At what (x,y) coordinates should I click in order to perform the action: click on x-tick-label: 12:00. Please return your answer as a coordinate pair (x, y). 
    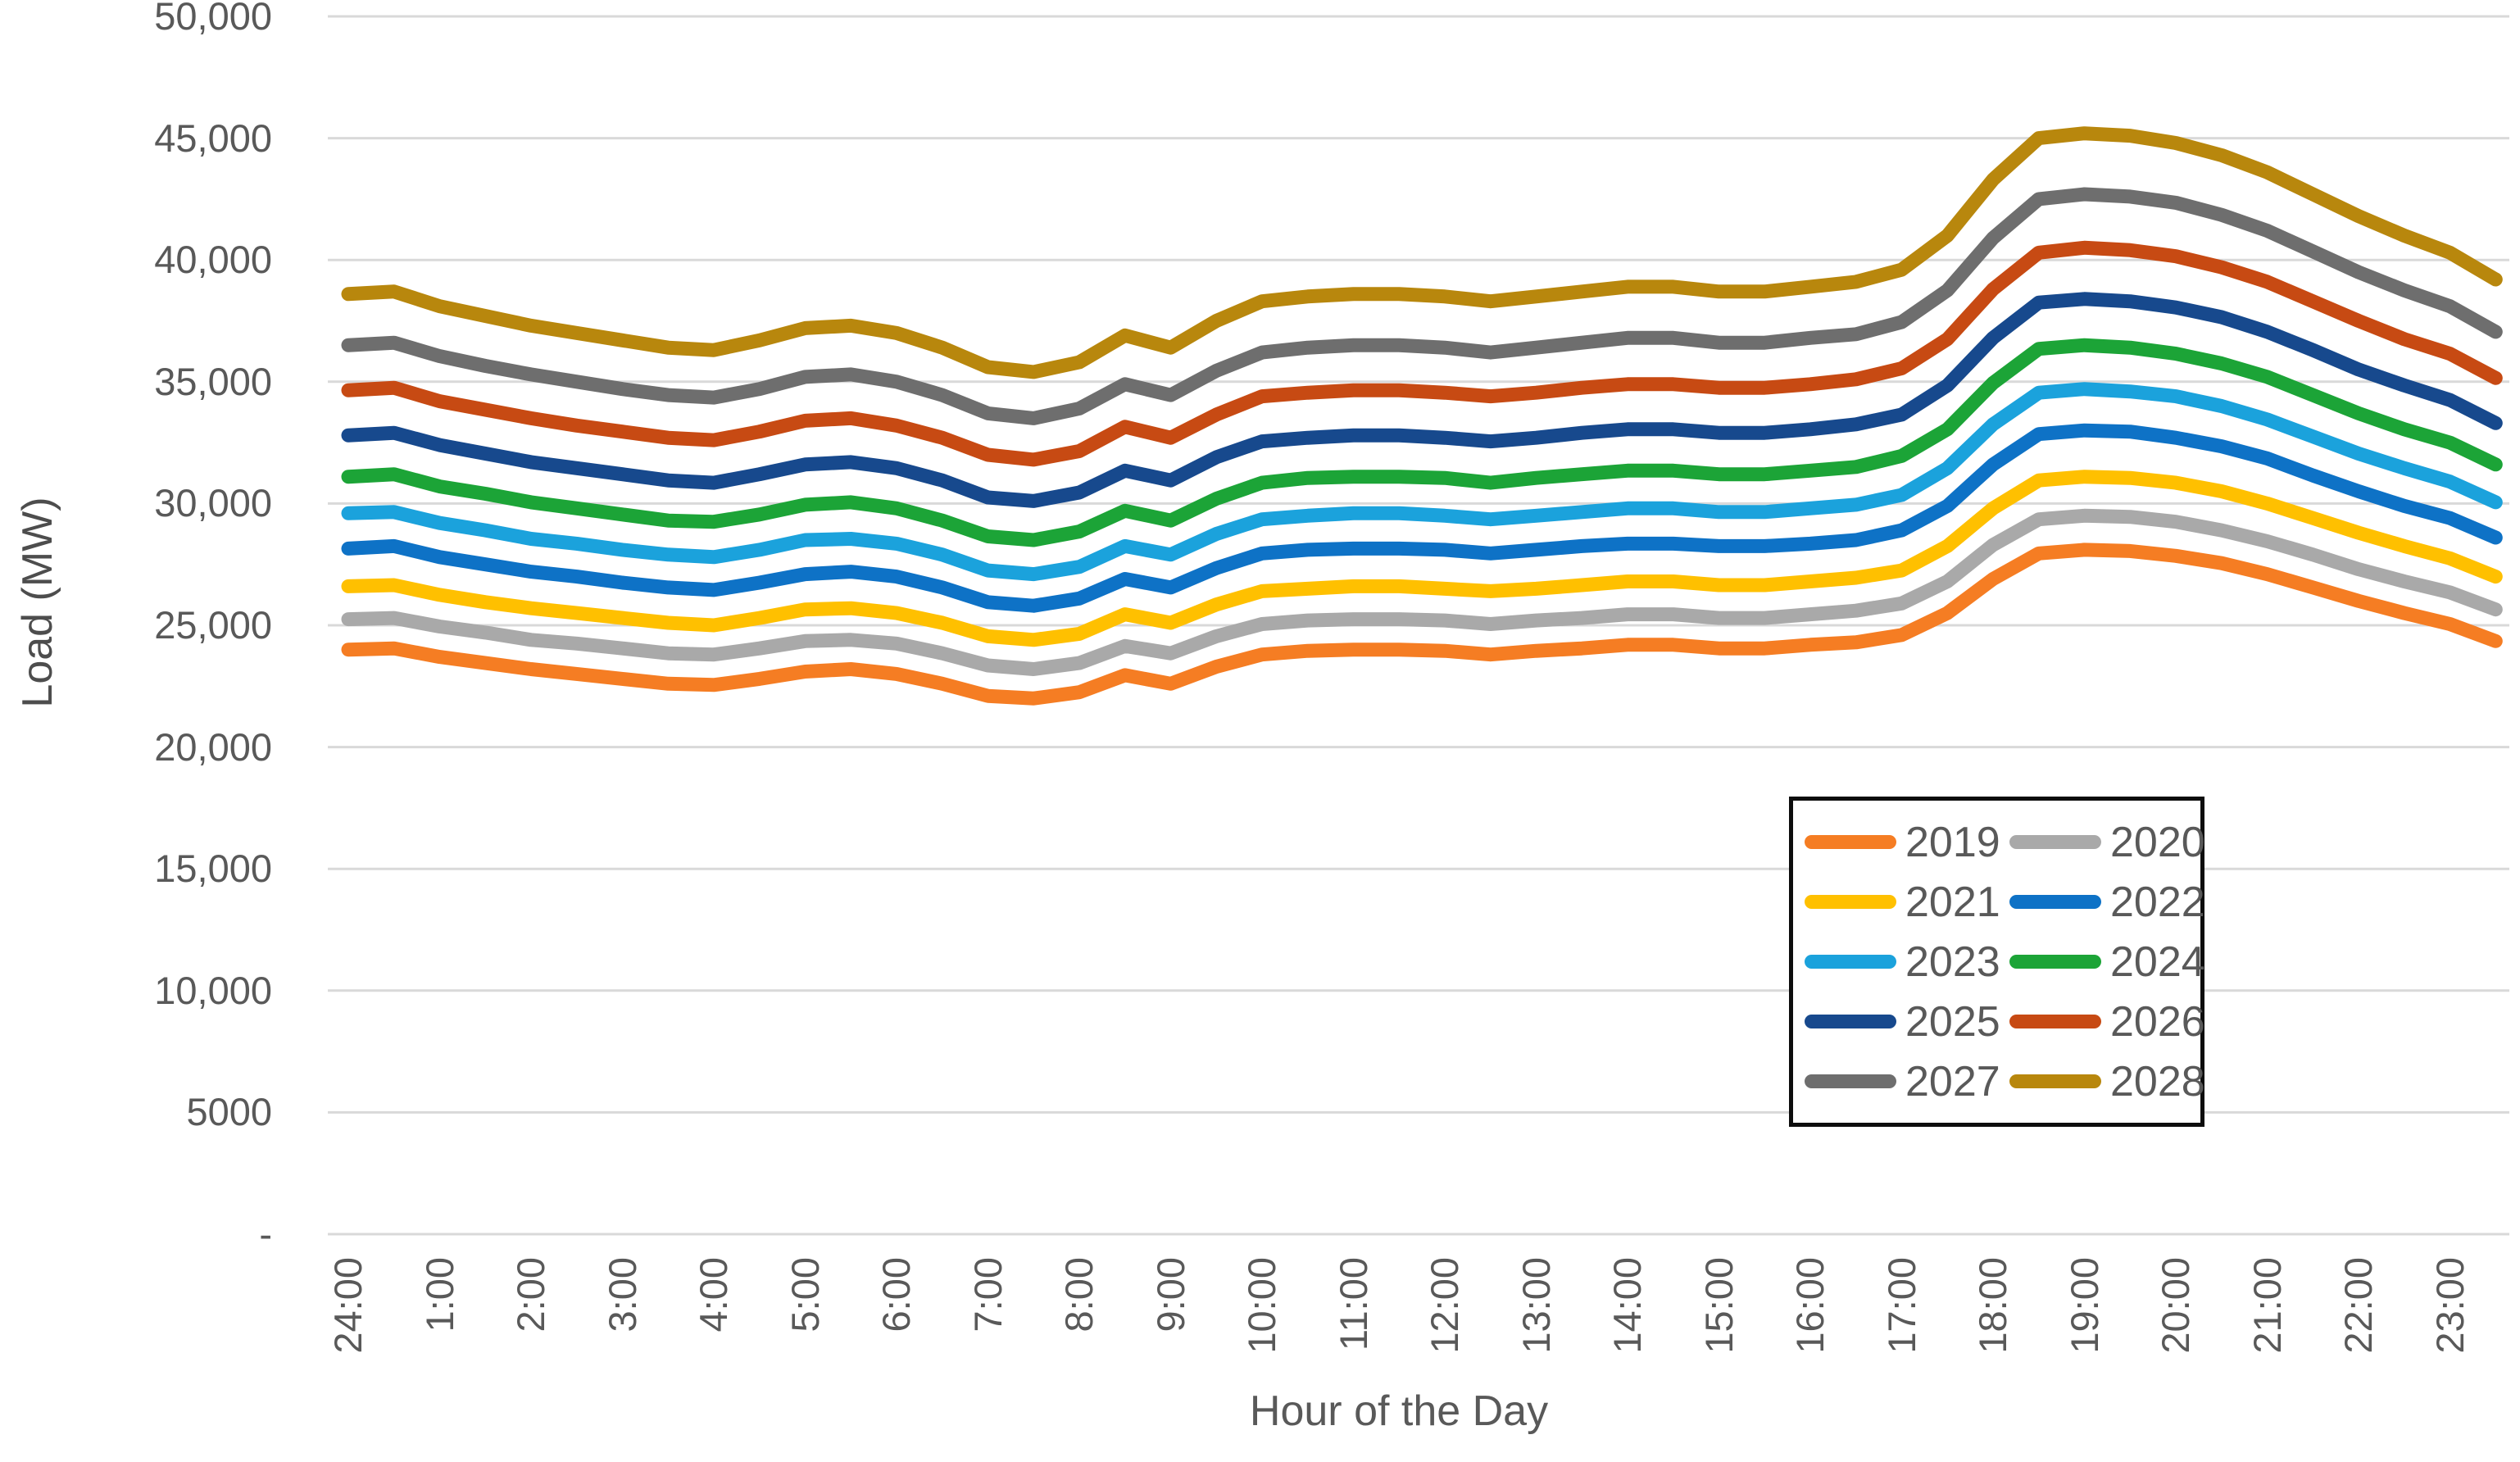
    Looking at the image, I should click on (1444, 1305).